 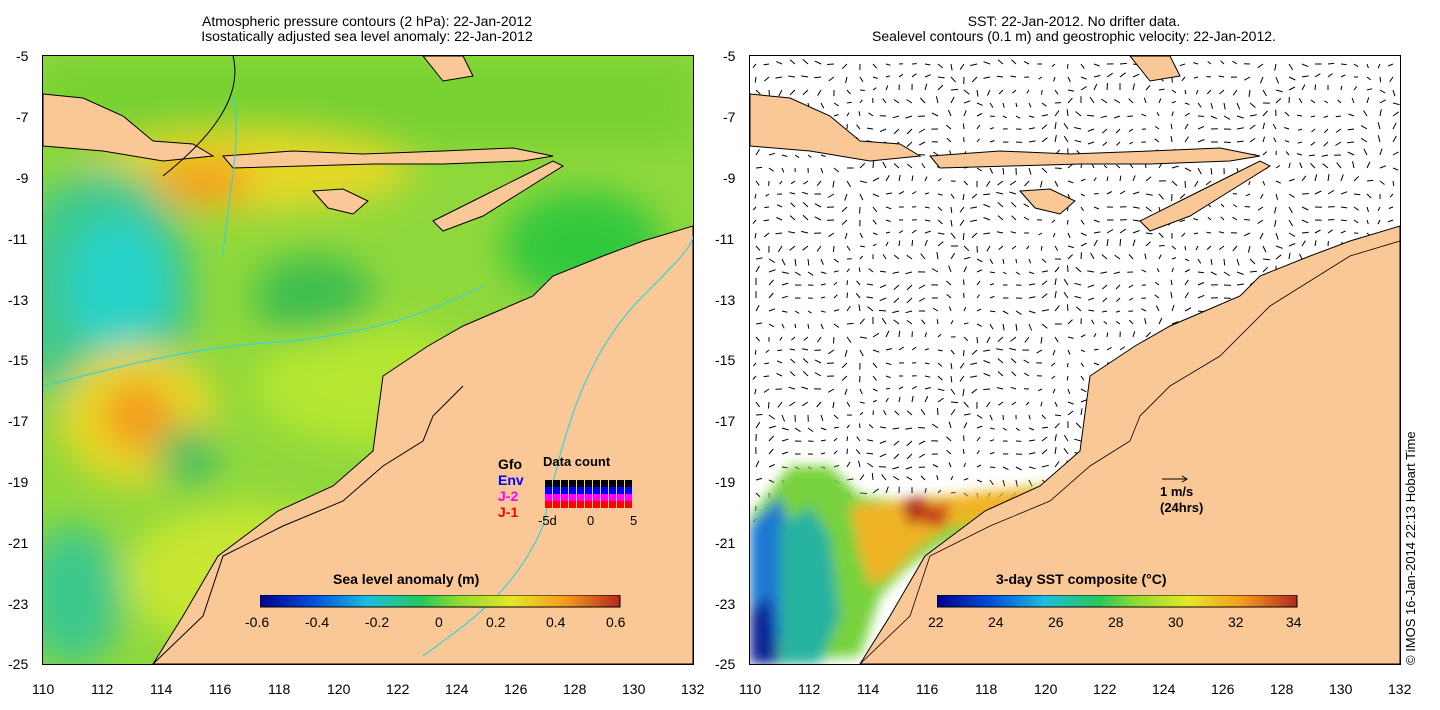 I want to click on nusa-tenggara-right, so click(x=1094, y=158).